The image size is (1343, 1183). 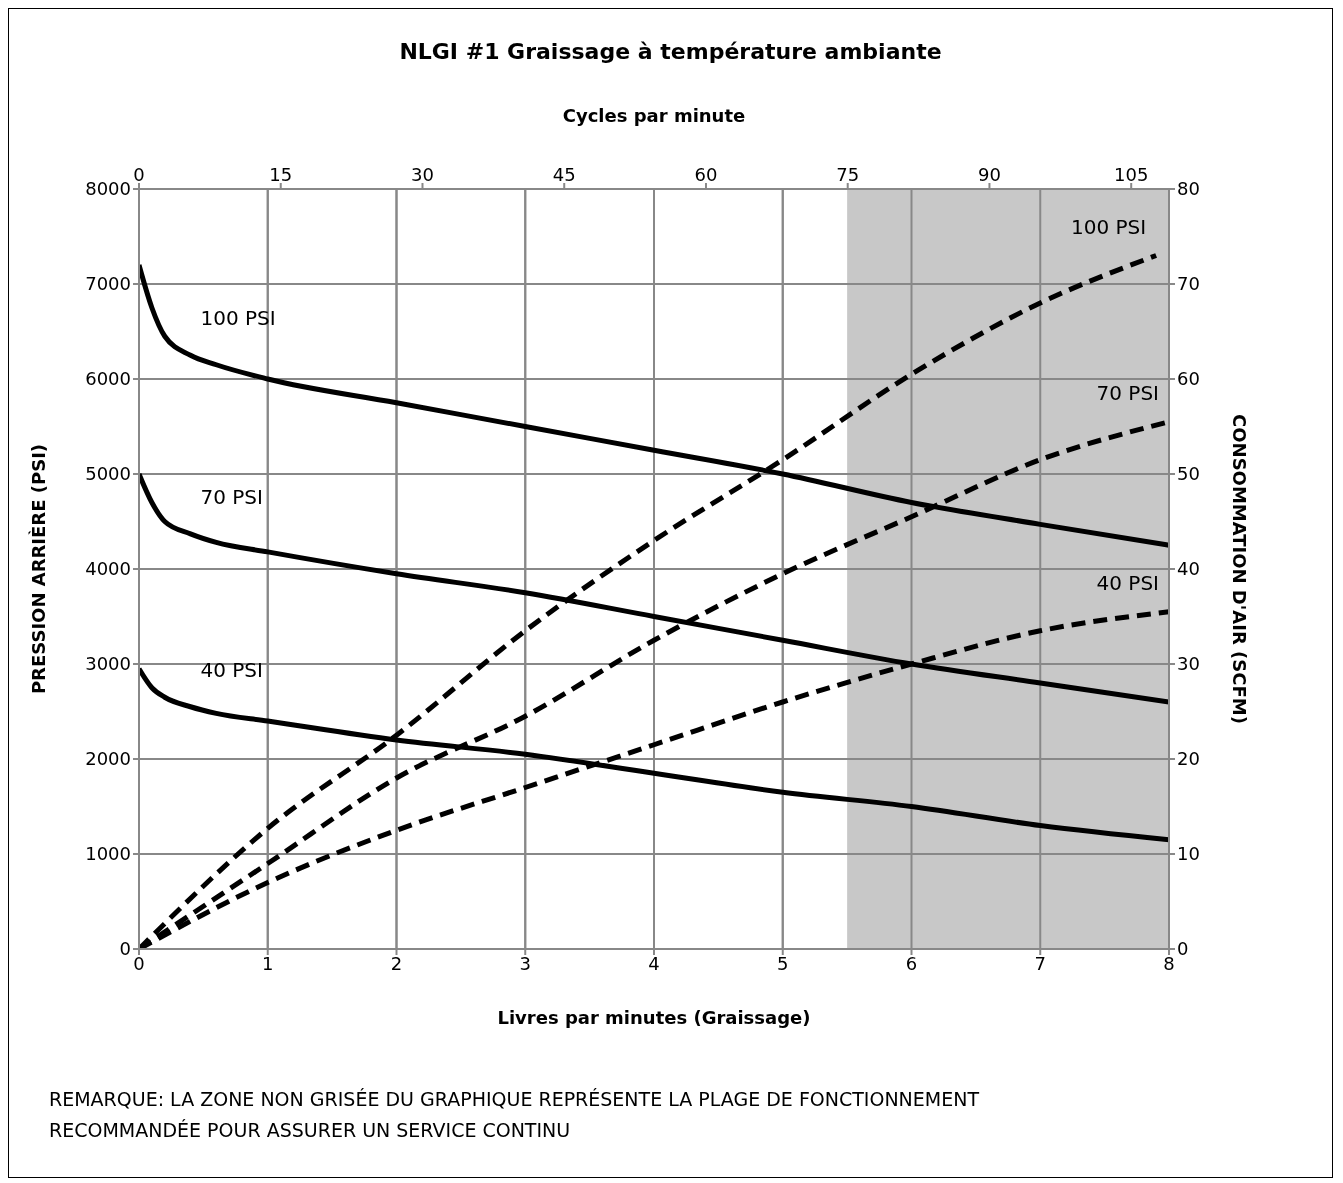 What do you see at coordinates (108, 379) in the screenshot?
I see `y-tick-label: 6000` at bounding box center [108, 379].